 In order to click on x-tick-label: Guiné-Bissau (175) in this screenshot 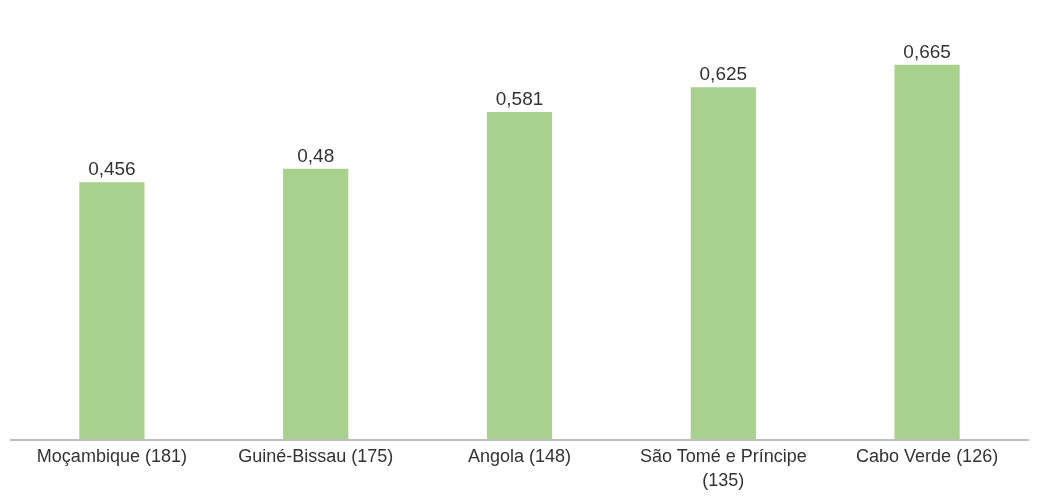, I will do `click(316, 456)`.